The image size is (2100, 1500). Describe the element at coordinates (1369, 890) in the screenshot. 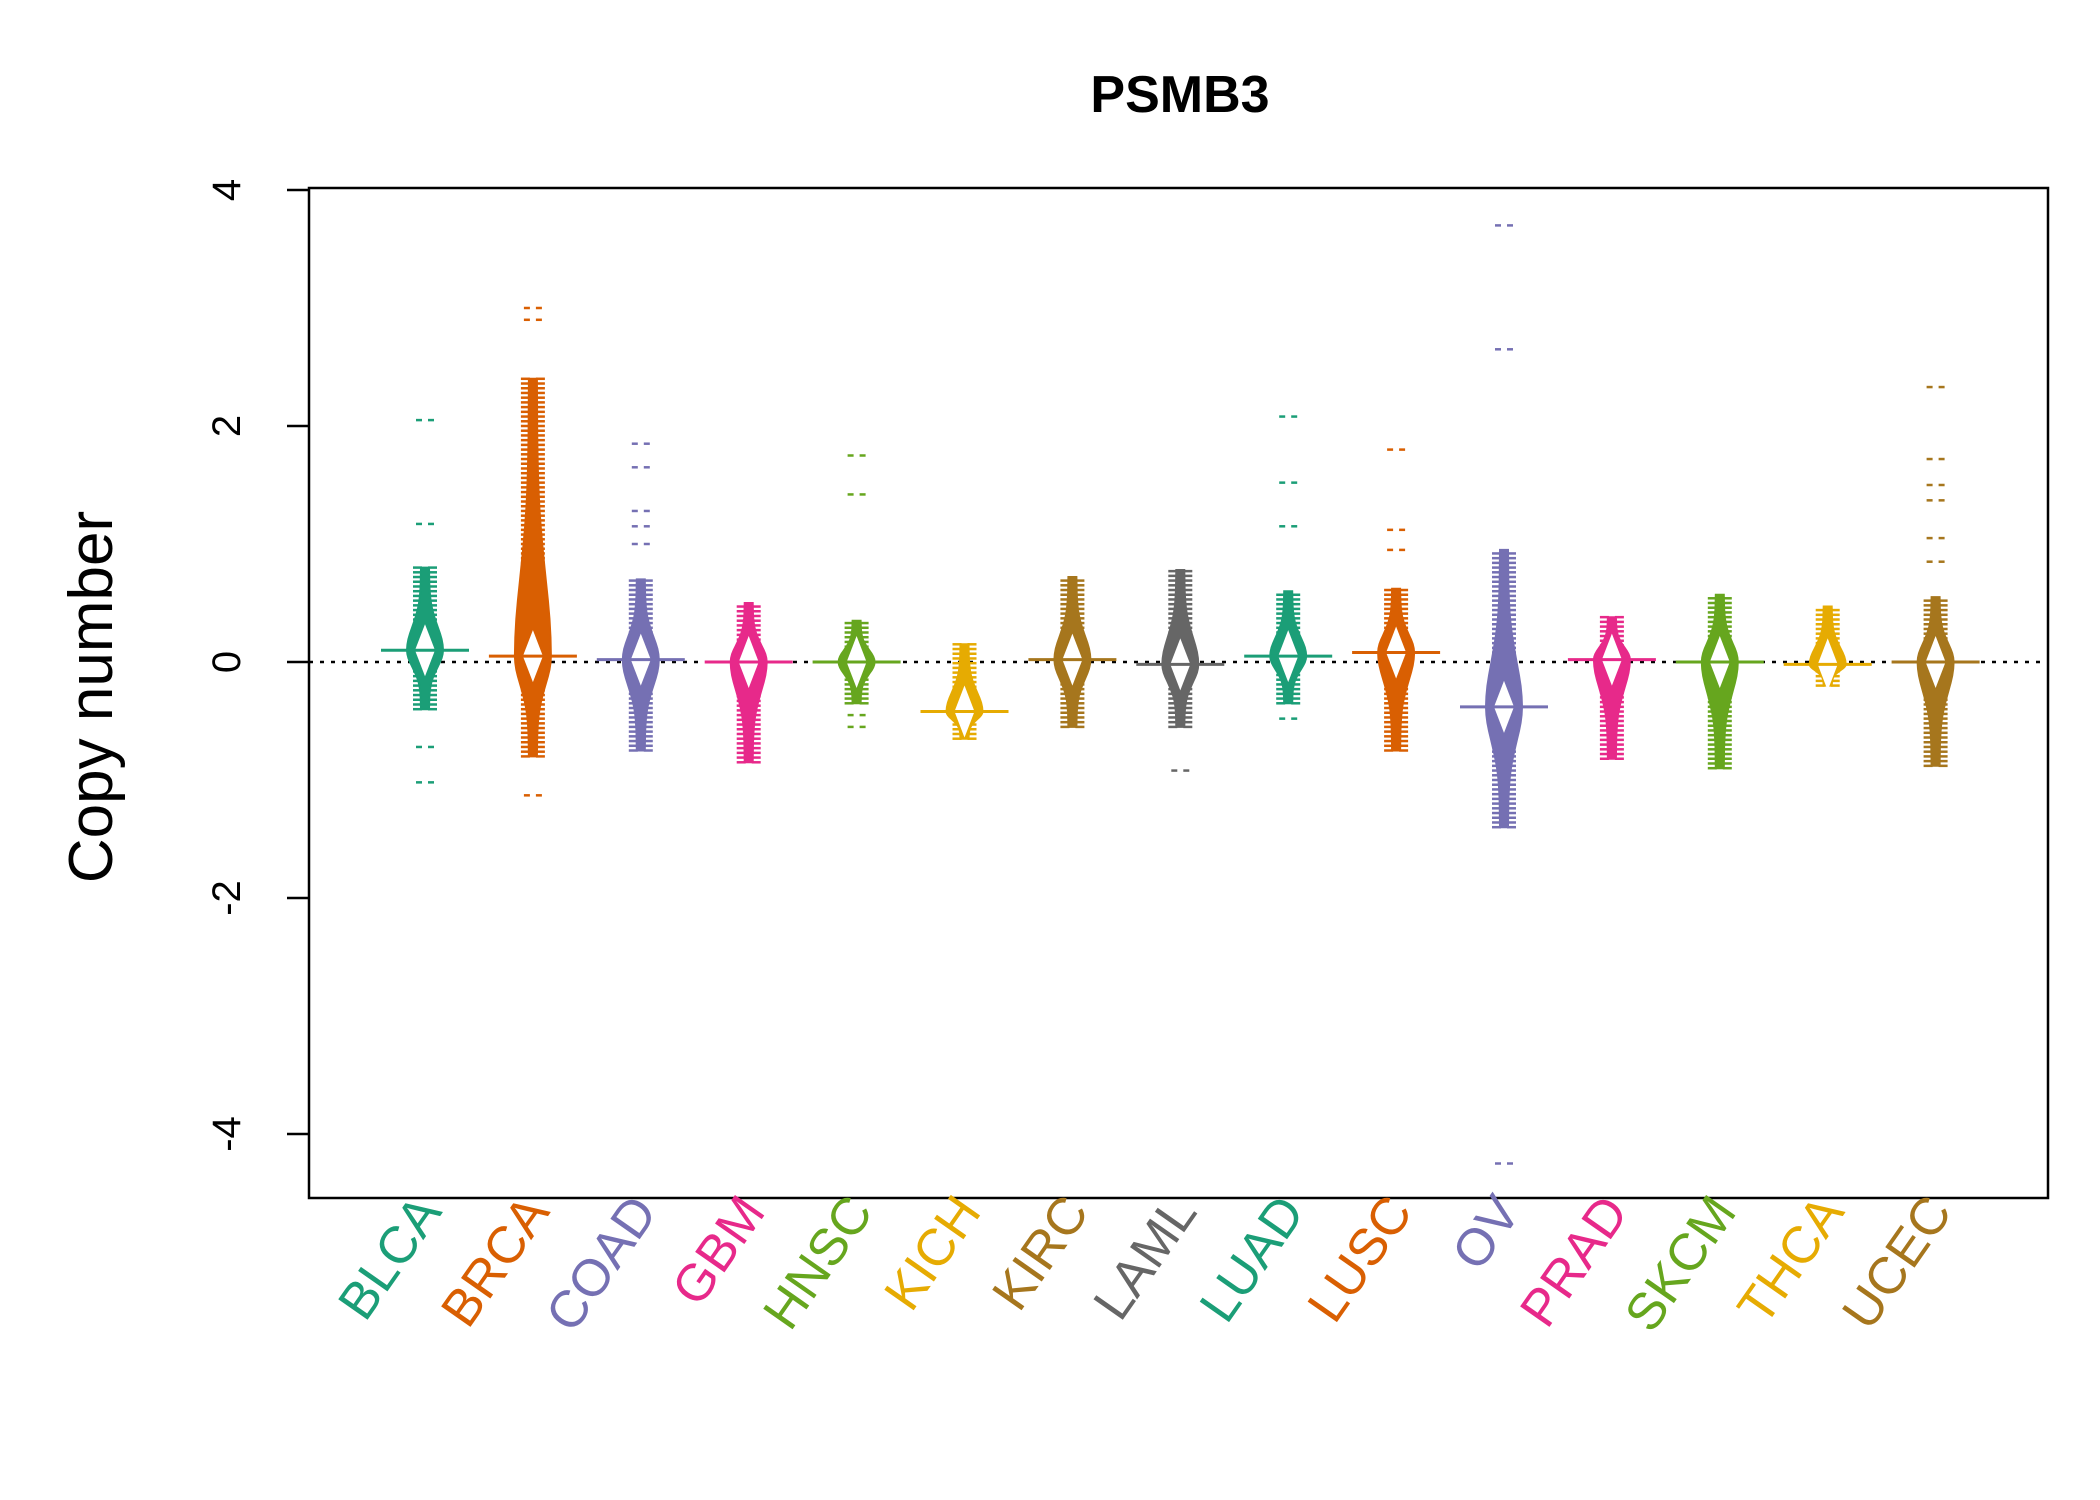

I see `bean-lusc: LUSC` at that location.